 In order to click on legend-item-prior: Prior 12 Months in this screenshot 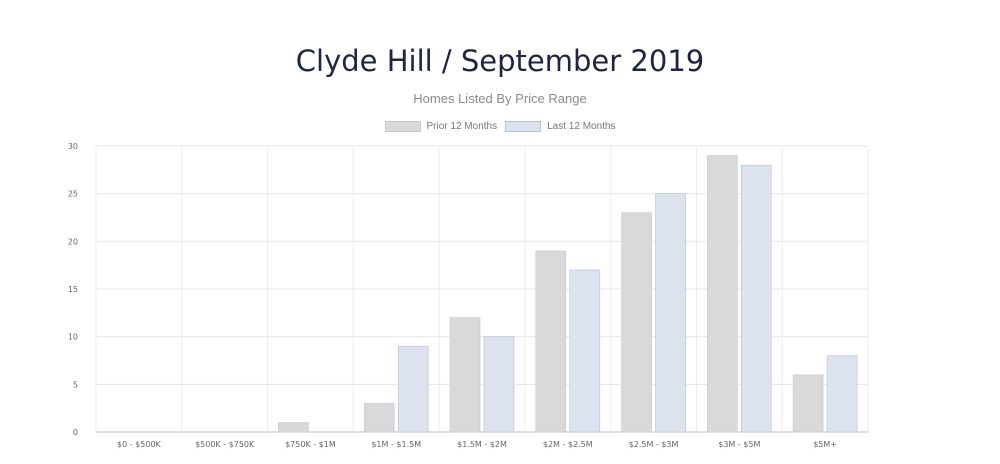, I will do `click(441, 126)`.